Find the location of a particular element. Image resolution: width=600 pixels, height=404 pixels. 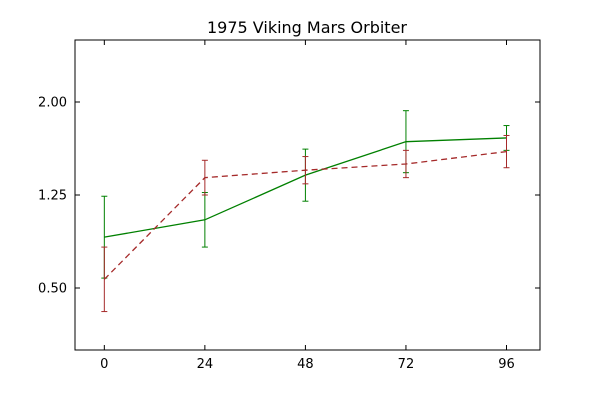

y-tick-label: 1.25 is located at coordinates (52, 196).